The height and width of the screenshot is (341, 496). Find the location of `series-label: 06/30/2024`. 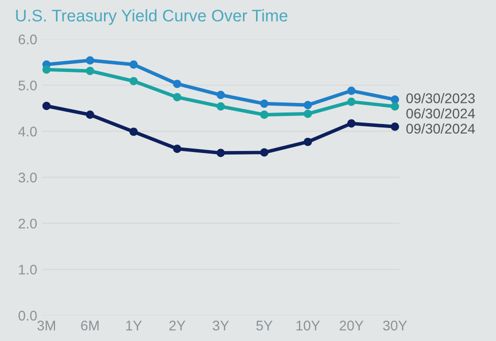

series-label: 06/30/2024 is located at coordinates (440, 113).